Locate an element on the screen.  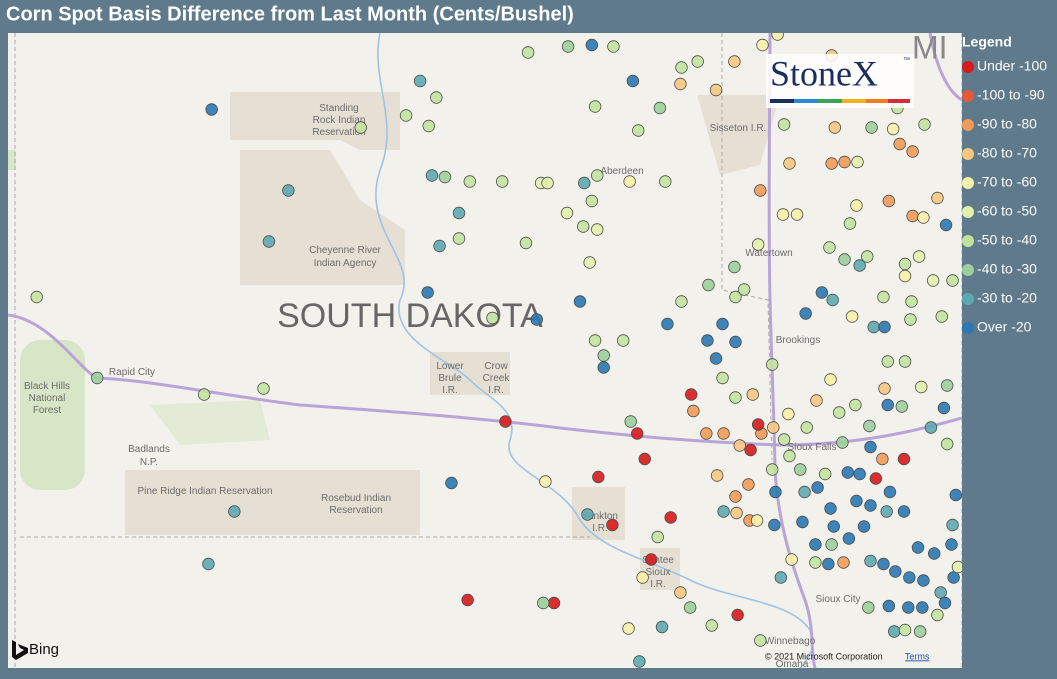
label-line: Creek is located at coordinates (497, 378).